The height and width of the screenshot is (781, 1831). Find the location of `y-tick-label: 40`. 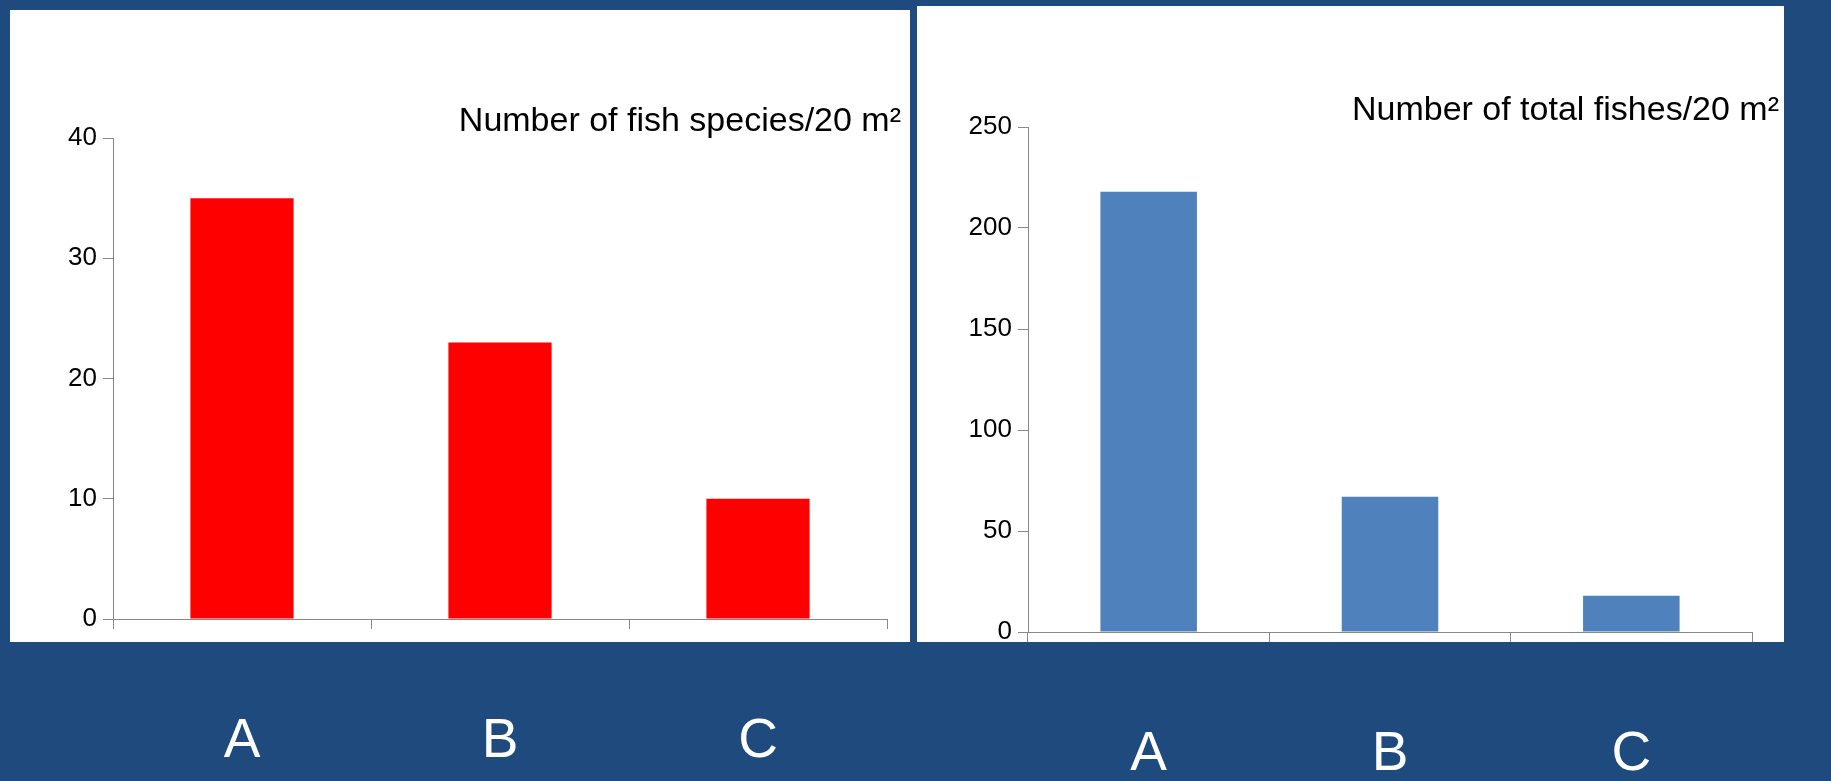

y-tick-label: 40 is located at coordinates (82, 136).